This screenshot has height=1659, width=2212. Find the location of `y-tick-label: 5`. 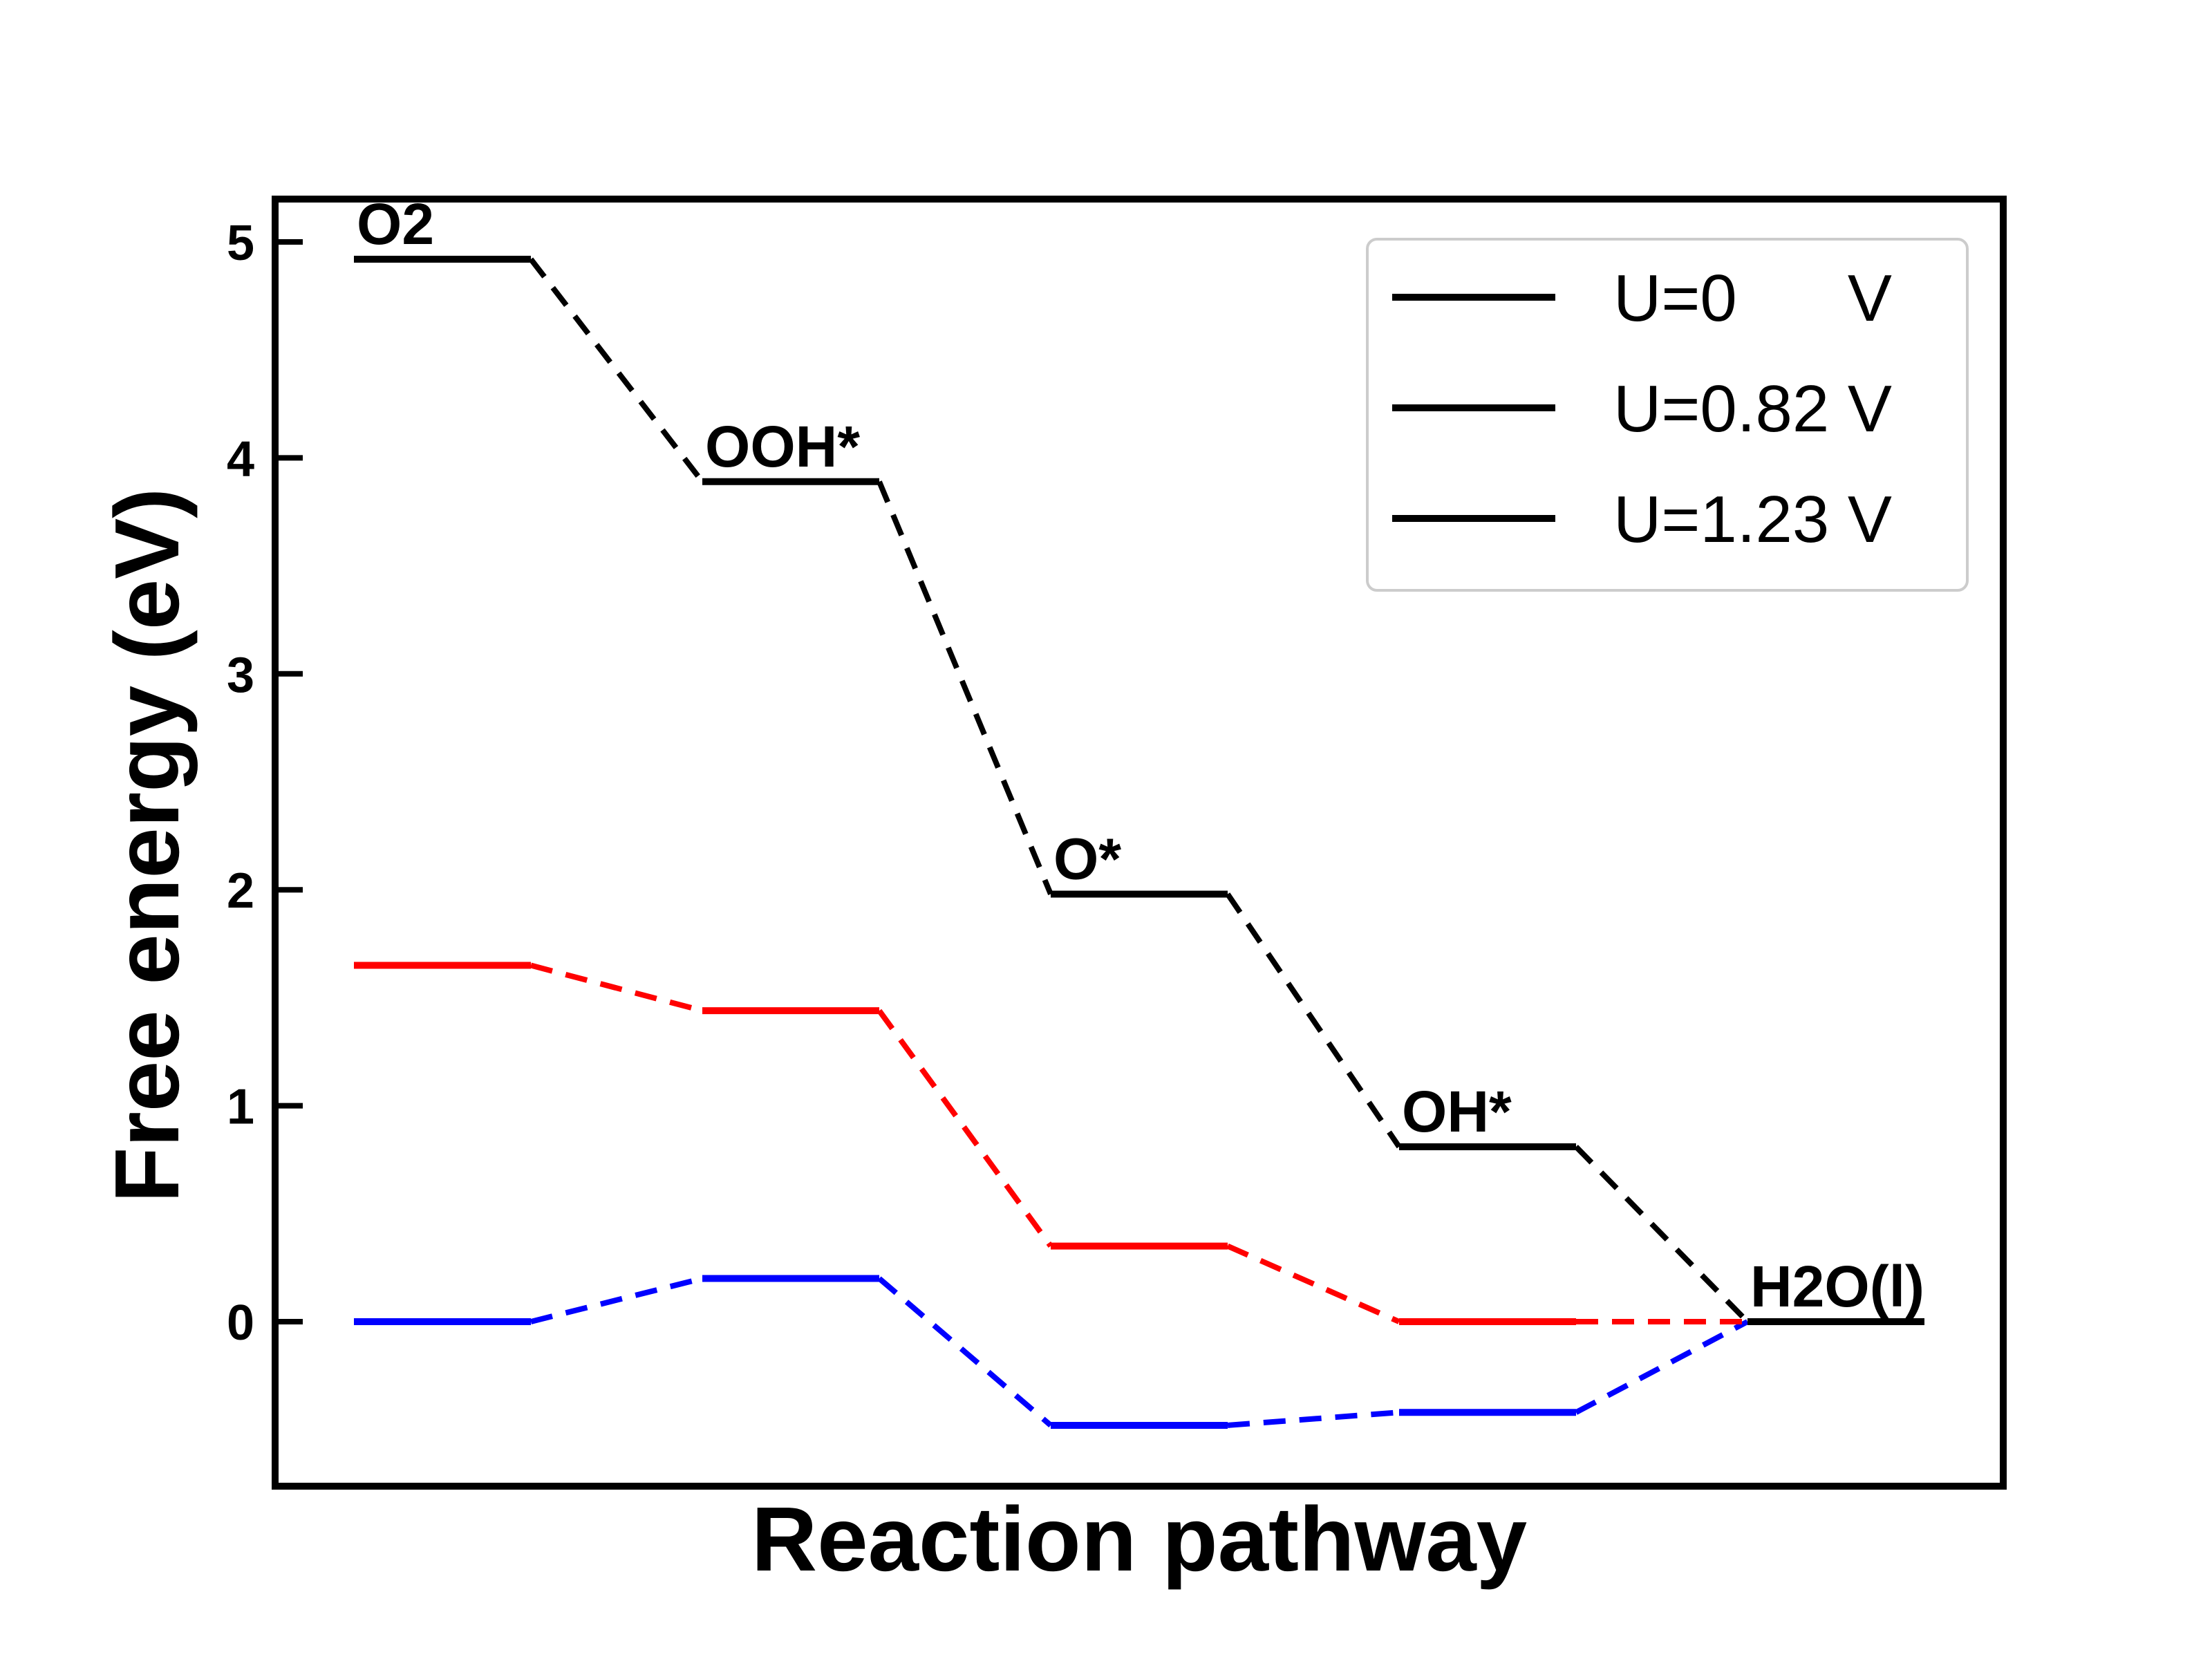

y-tick-label: 5 is located at coordinates (240, 243).